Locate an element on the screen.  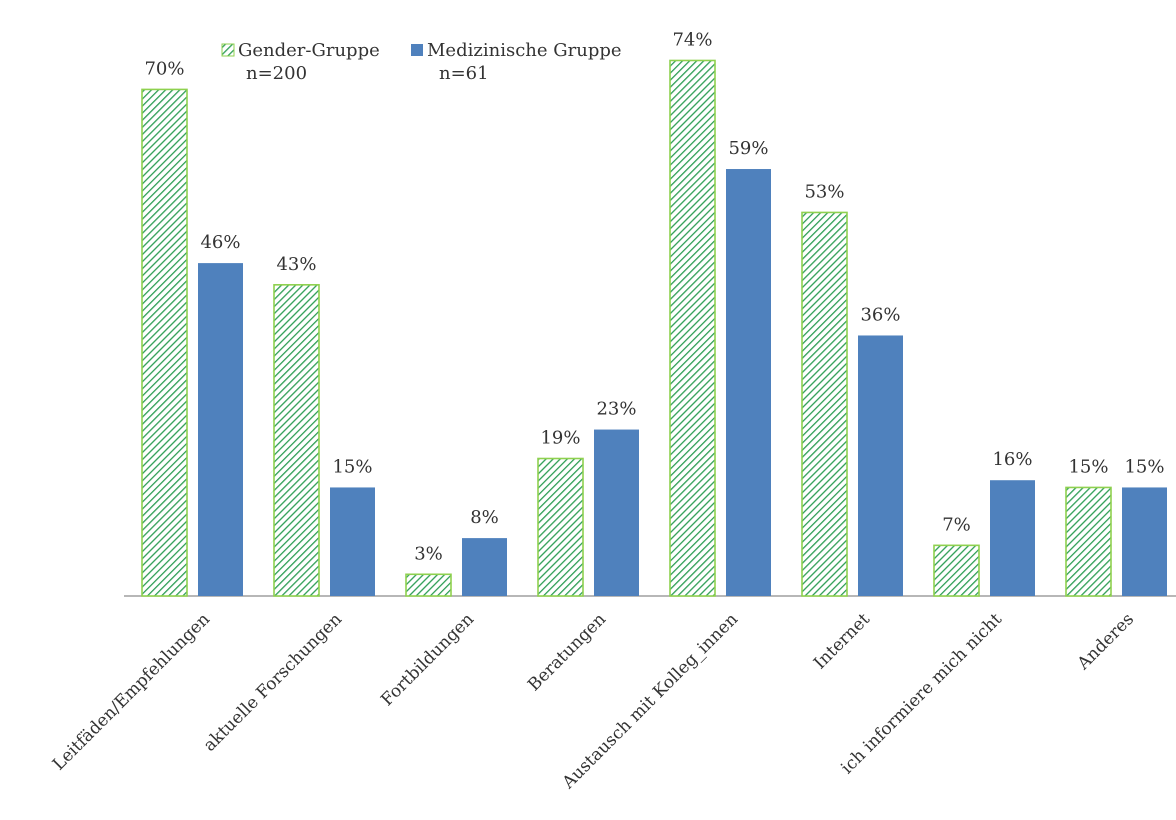
bar-gender-gruppe-aktuelle-forschungen is located at coordinates (296, 440).